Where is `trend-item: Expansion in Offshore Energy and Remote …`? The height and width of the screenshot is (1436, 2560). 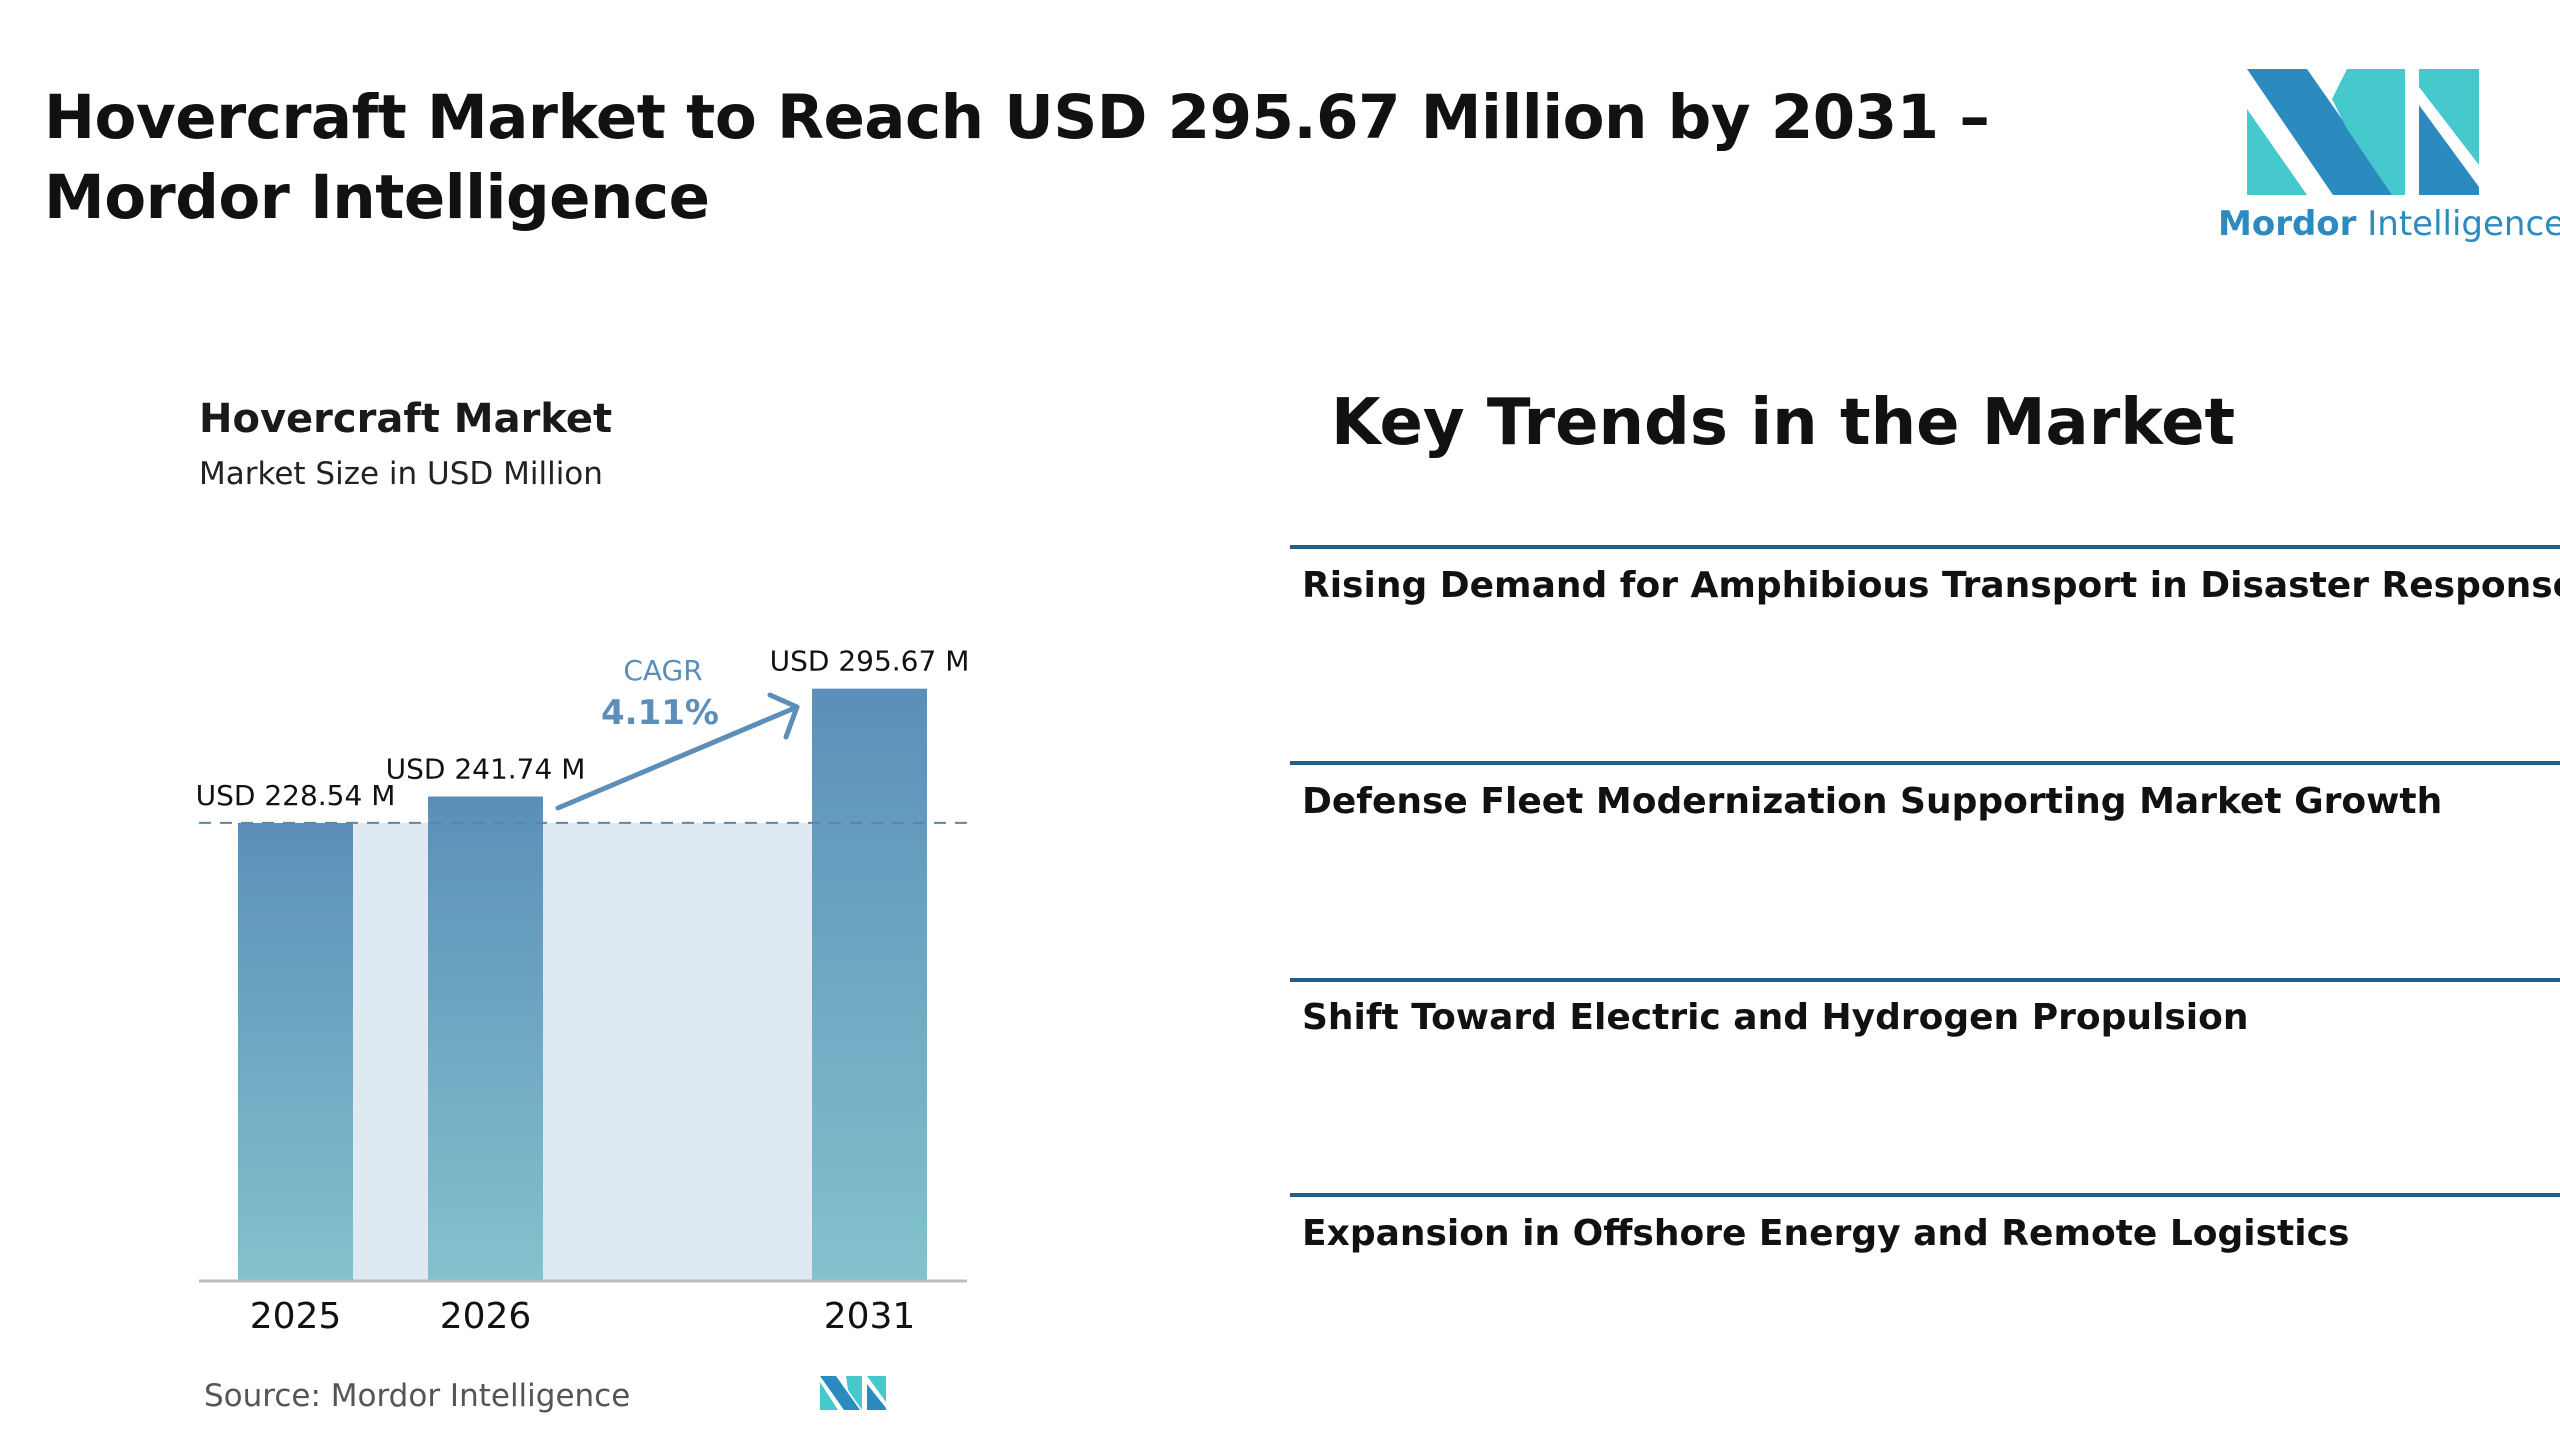 trend-item: Expansion in Offshore Energy and Remote … is located at coordinates (1826, 1233).